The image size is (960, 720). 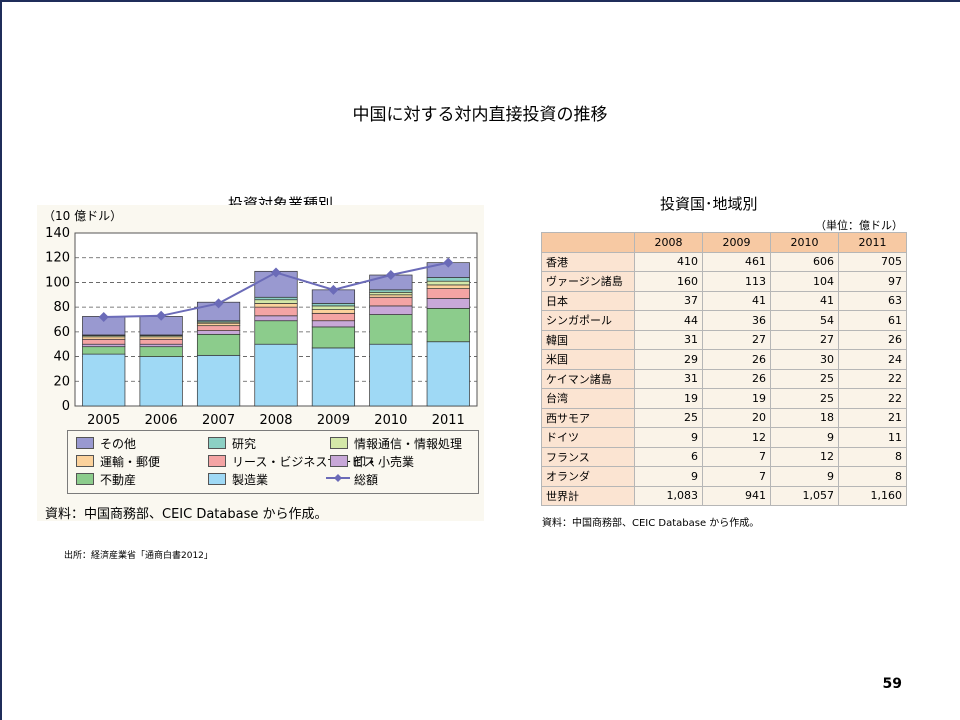 What do you see at coordinates (668, 339) in the screenshot?
I see `table-cell: 31` at bounding box center [668, 339].